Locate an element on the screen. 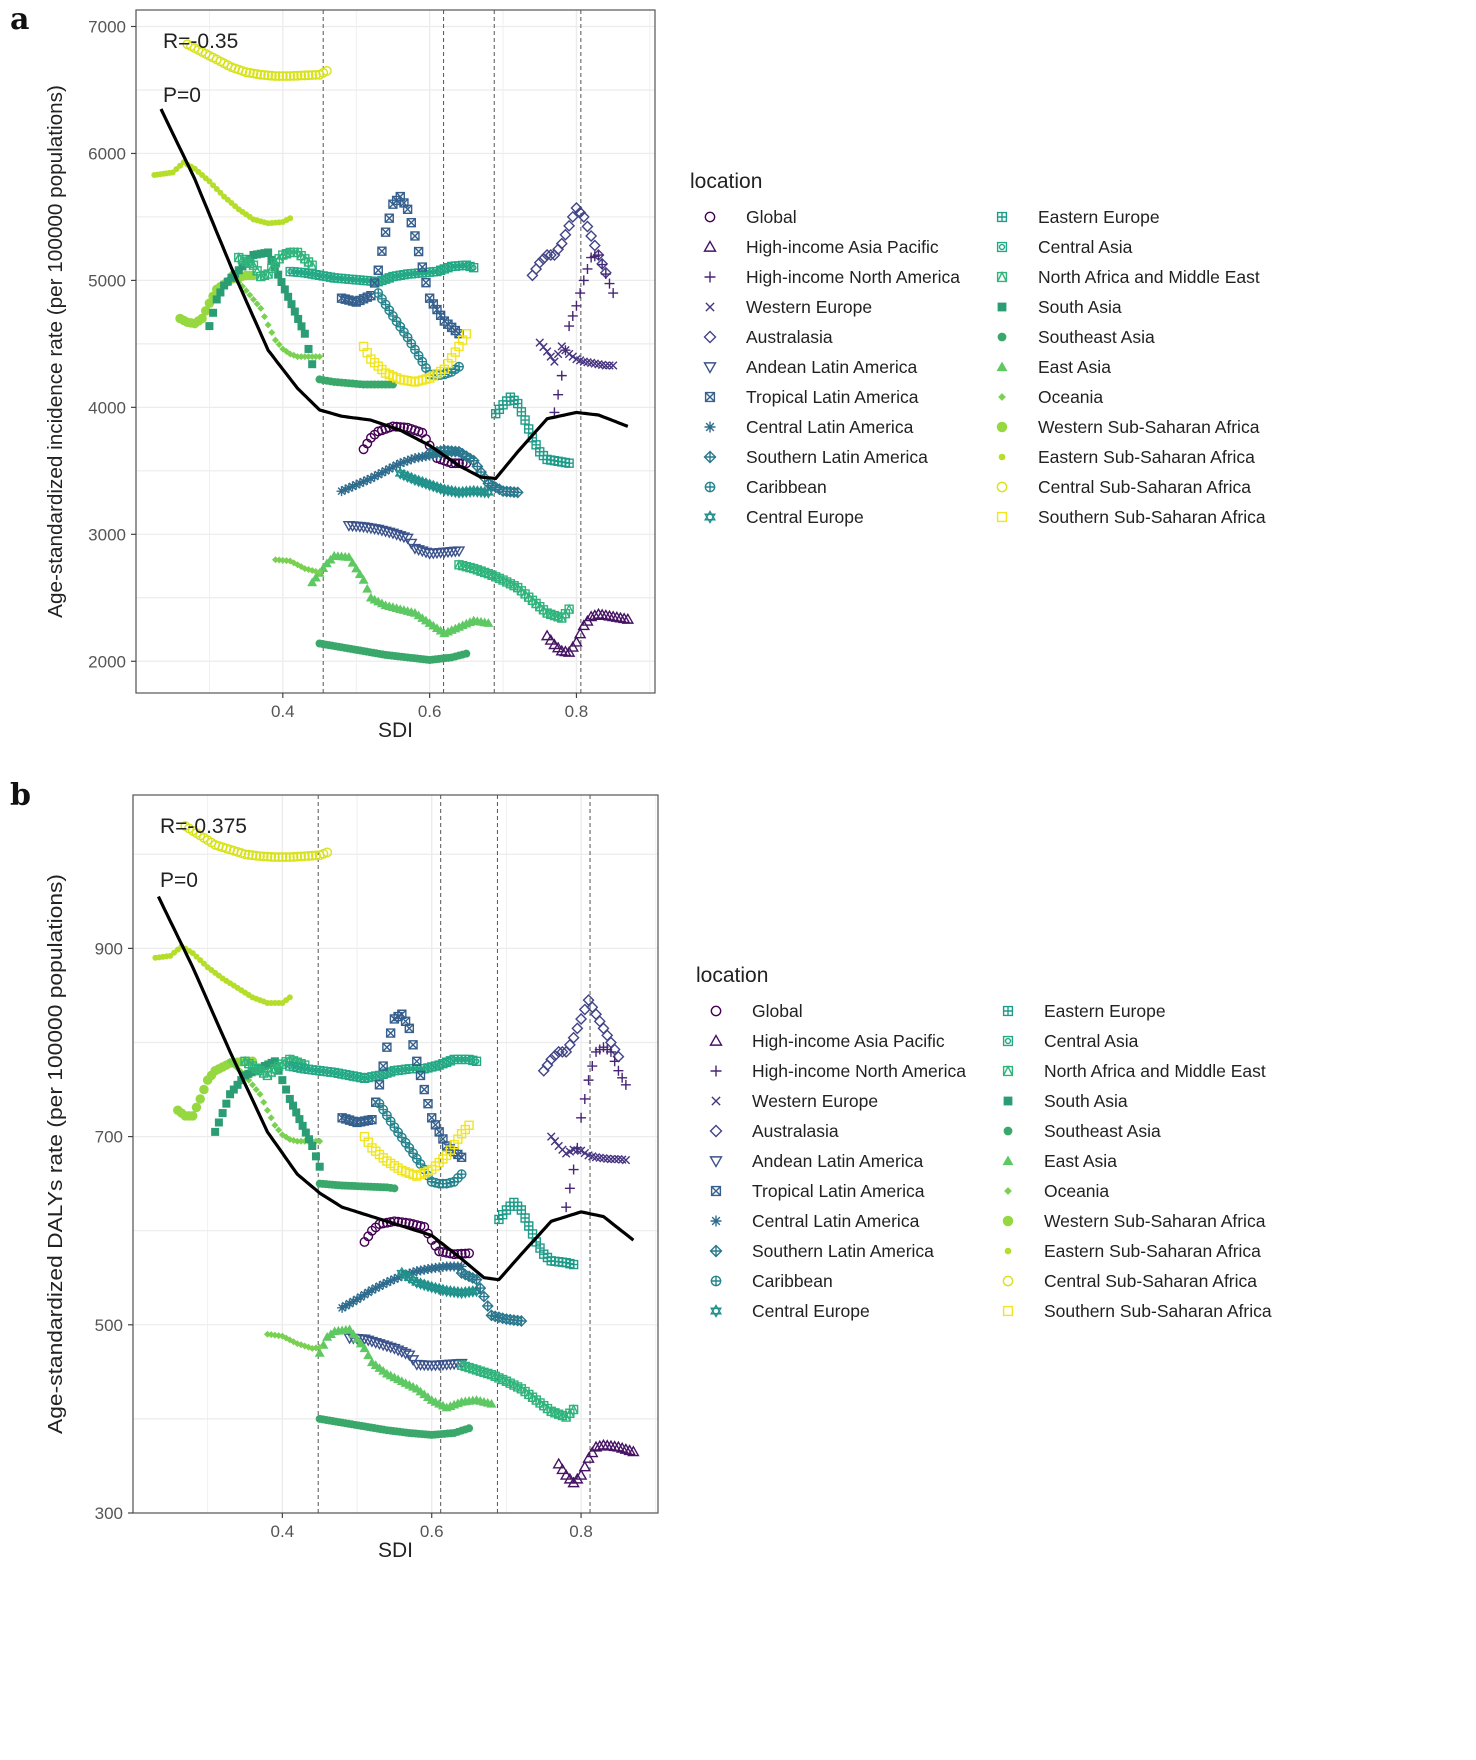  series-eastern-sub-saharan-africa is located at coordinates (222, 974).